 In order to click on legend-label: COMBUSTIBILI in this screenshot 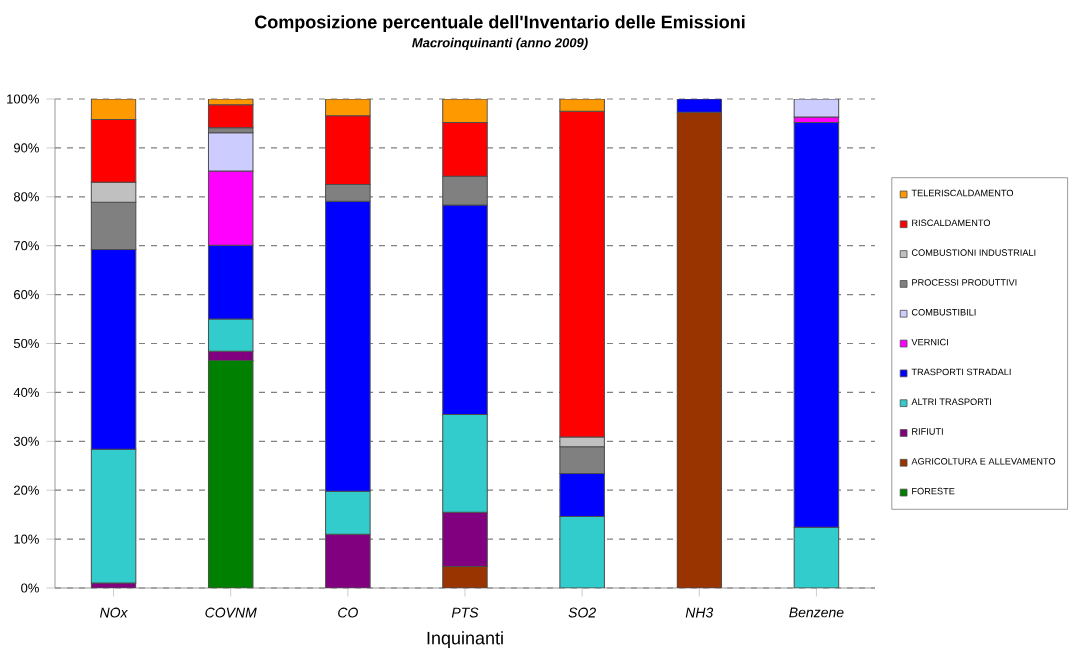, I will do `click(943, 312)`.